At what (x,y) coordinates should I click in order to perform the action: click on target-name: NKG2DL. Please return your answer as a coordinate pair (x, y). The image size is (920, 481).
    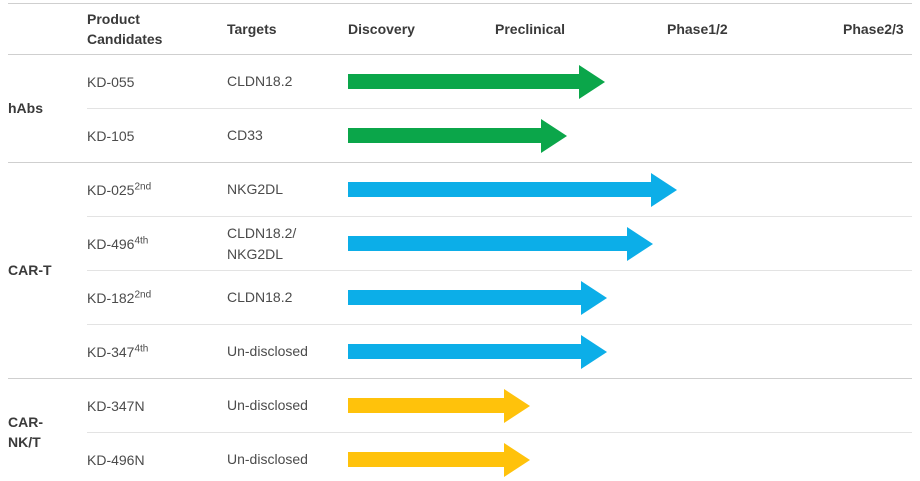
    Looking at the image, I should click on (255, 189).